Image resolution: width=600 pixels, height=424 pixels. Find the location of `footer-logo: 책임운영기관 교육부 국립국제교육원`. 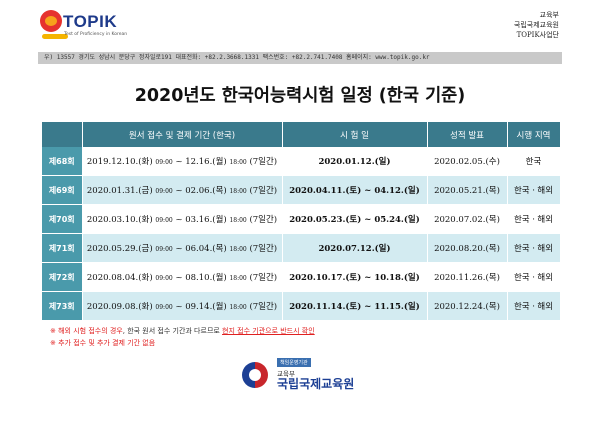

footer-logo: 책임운영기관 교육부 국립국제교육원 is located at coordinates (312, 374).